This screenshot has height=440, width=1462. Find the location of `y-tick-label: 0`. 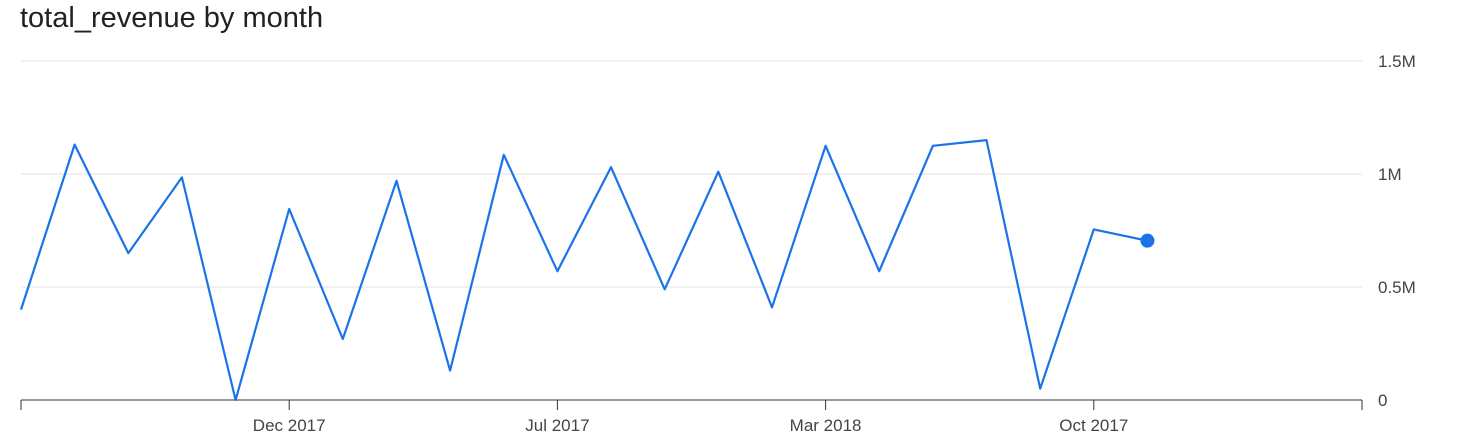

y-tick-label: 0 is located at coordinates (1382, 400).